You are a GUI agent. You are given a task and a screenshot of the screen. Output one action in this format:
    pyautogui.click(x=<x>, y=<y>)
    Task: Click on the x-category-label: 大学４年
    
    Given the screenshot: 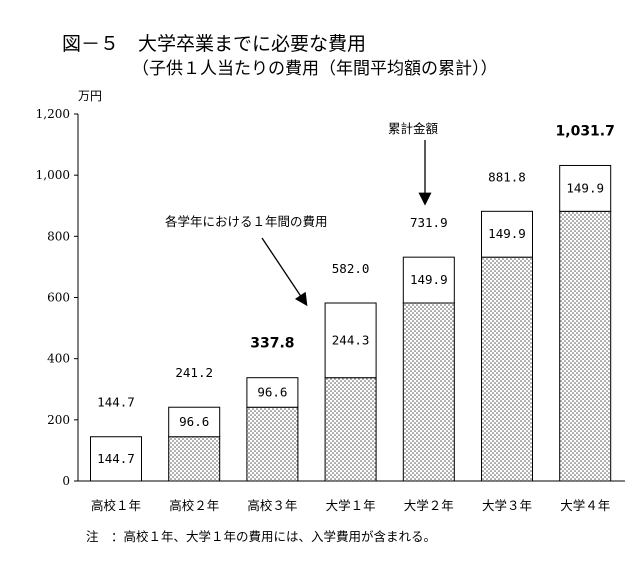 What is the action you would take?
    pyautogui.click(x=585, y=505)
    